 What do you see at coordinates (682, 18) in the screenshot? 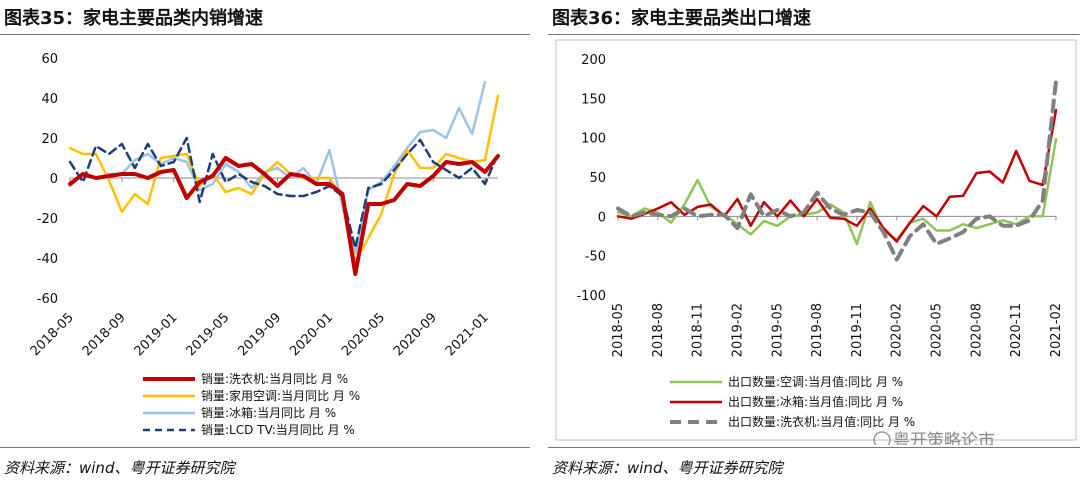
I see `chart-title: 图表36：家电主要品类出口增速` at bounding box center [682, 18].